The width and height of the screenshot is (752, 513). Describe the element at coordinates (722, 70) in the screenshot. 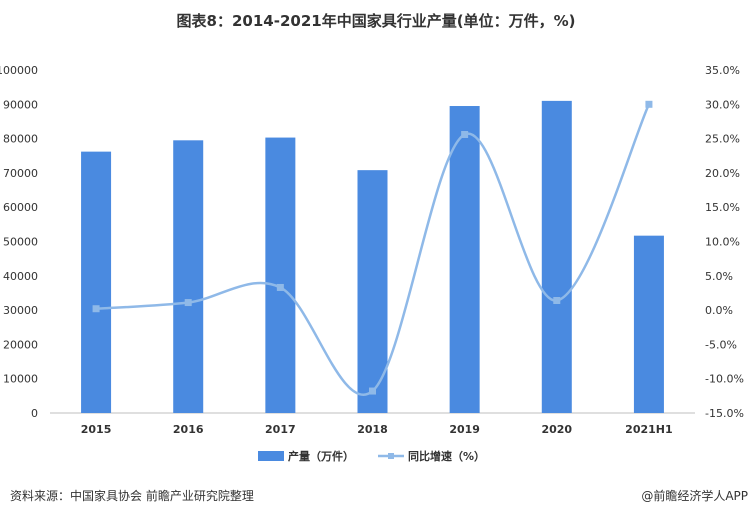

I see `right-tick-label: 35.0%` at that location.